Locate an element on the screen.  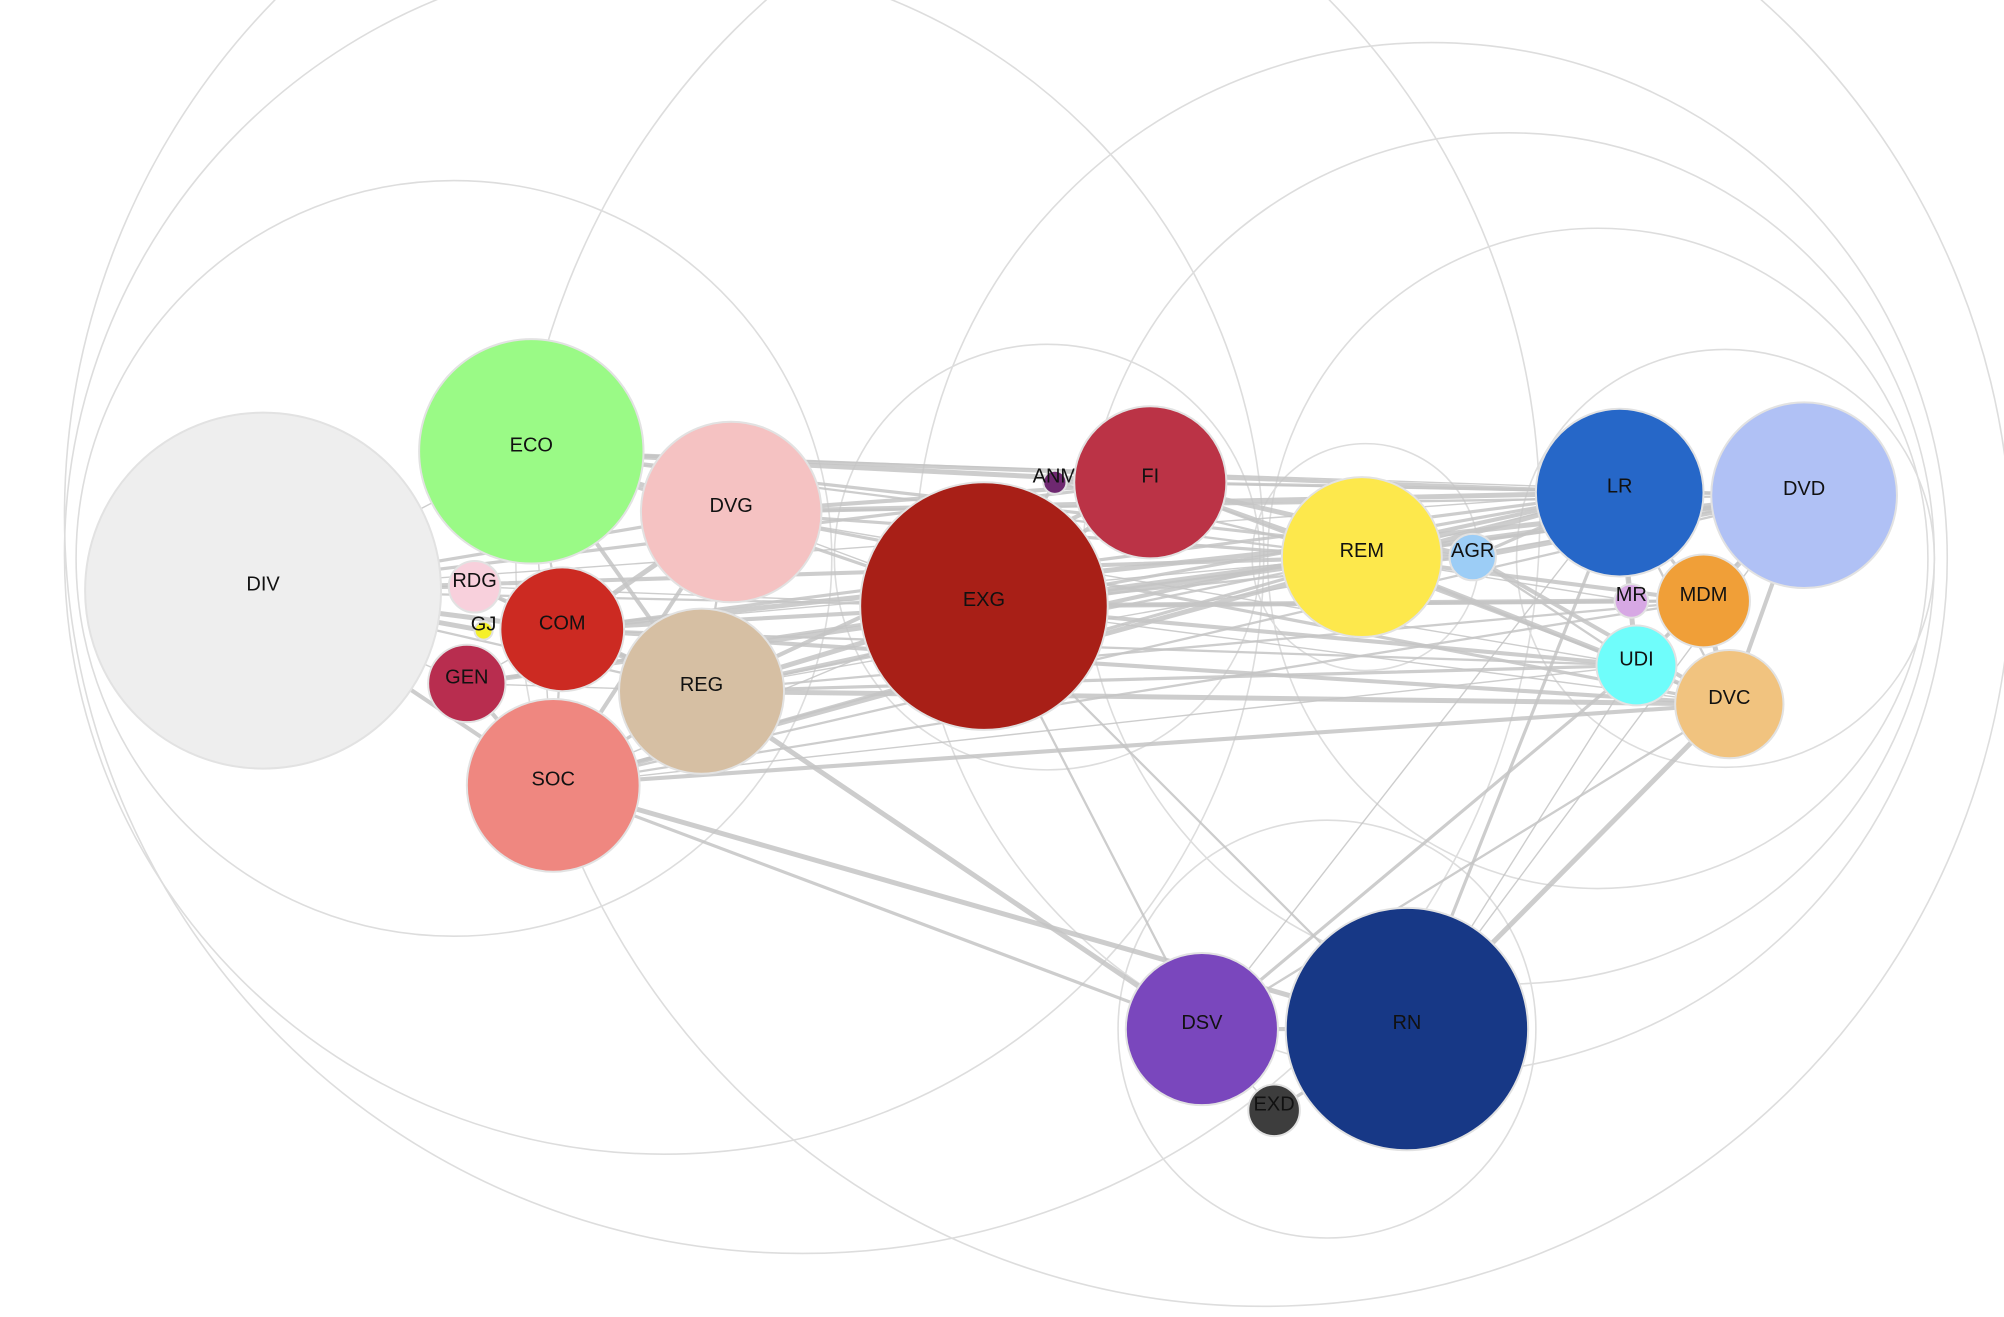
edge-reg-udi is located at coordinates (1169, 678).